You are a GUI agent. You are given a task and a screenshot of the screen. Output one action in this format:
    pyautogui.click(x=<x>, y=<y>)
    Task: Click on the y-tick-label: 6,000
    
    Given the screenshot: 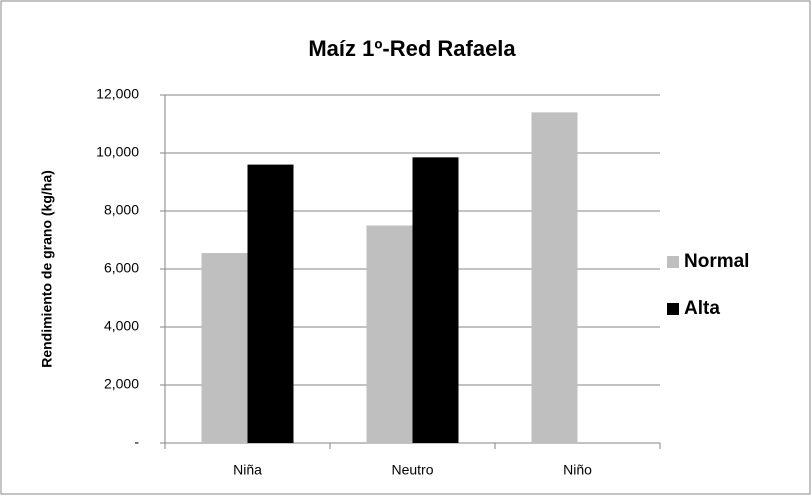 What is the action you would take?
    pyautogui.click(x=121, y=268)
    